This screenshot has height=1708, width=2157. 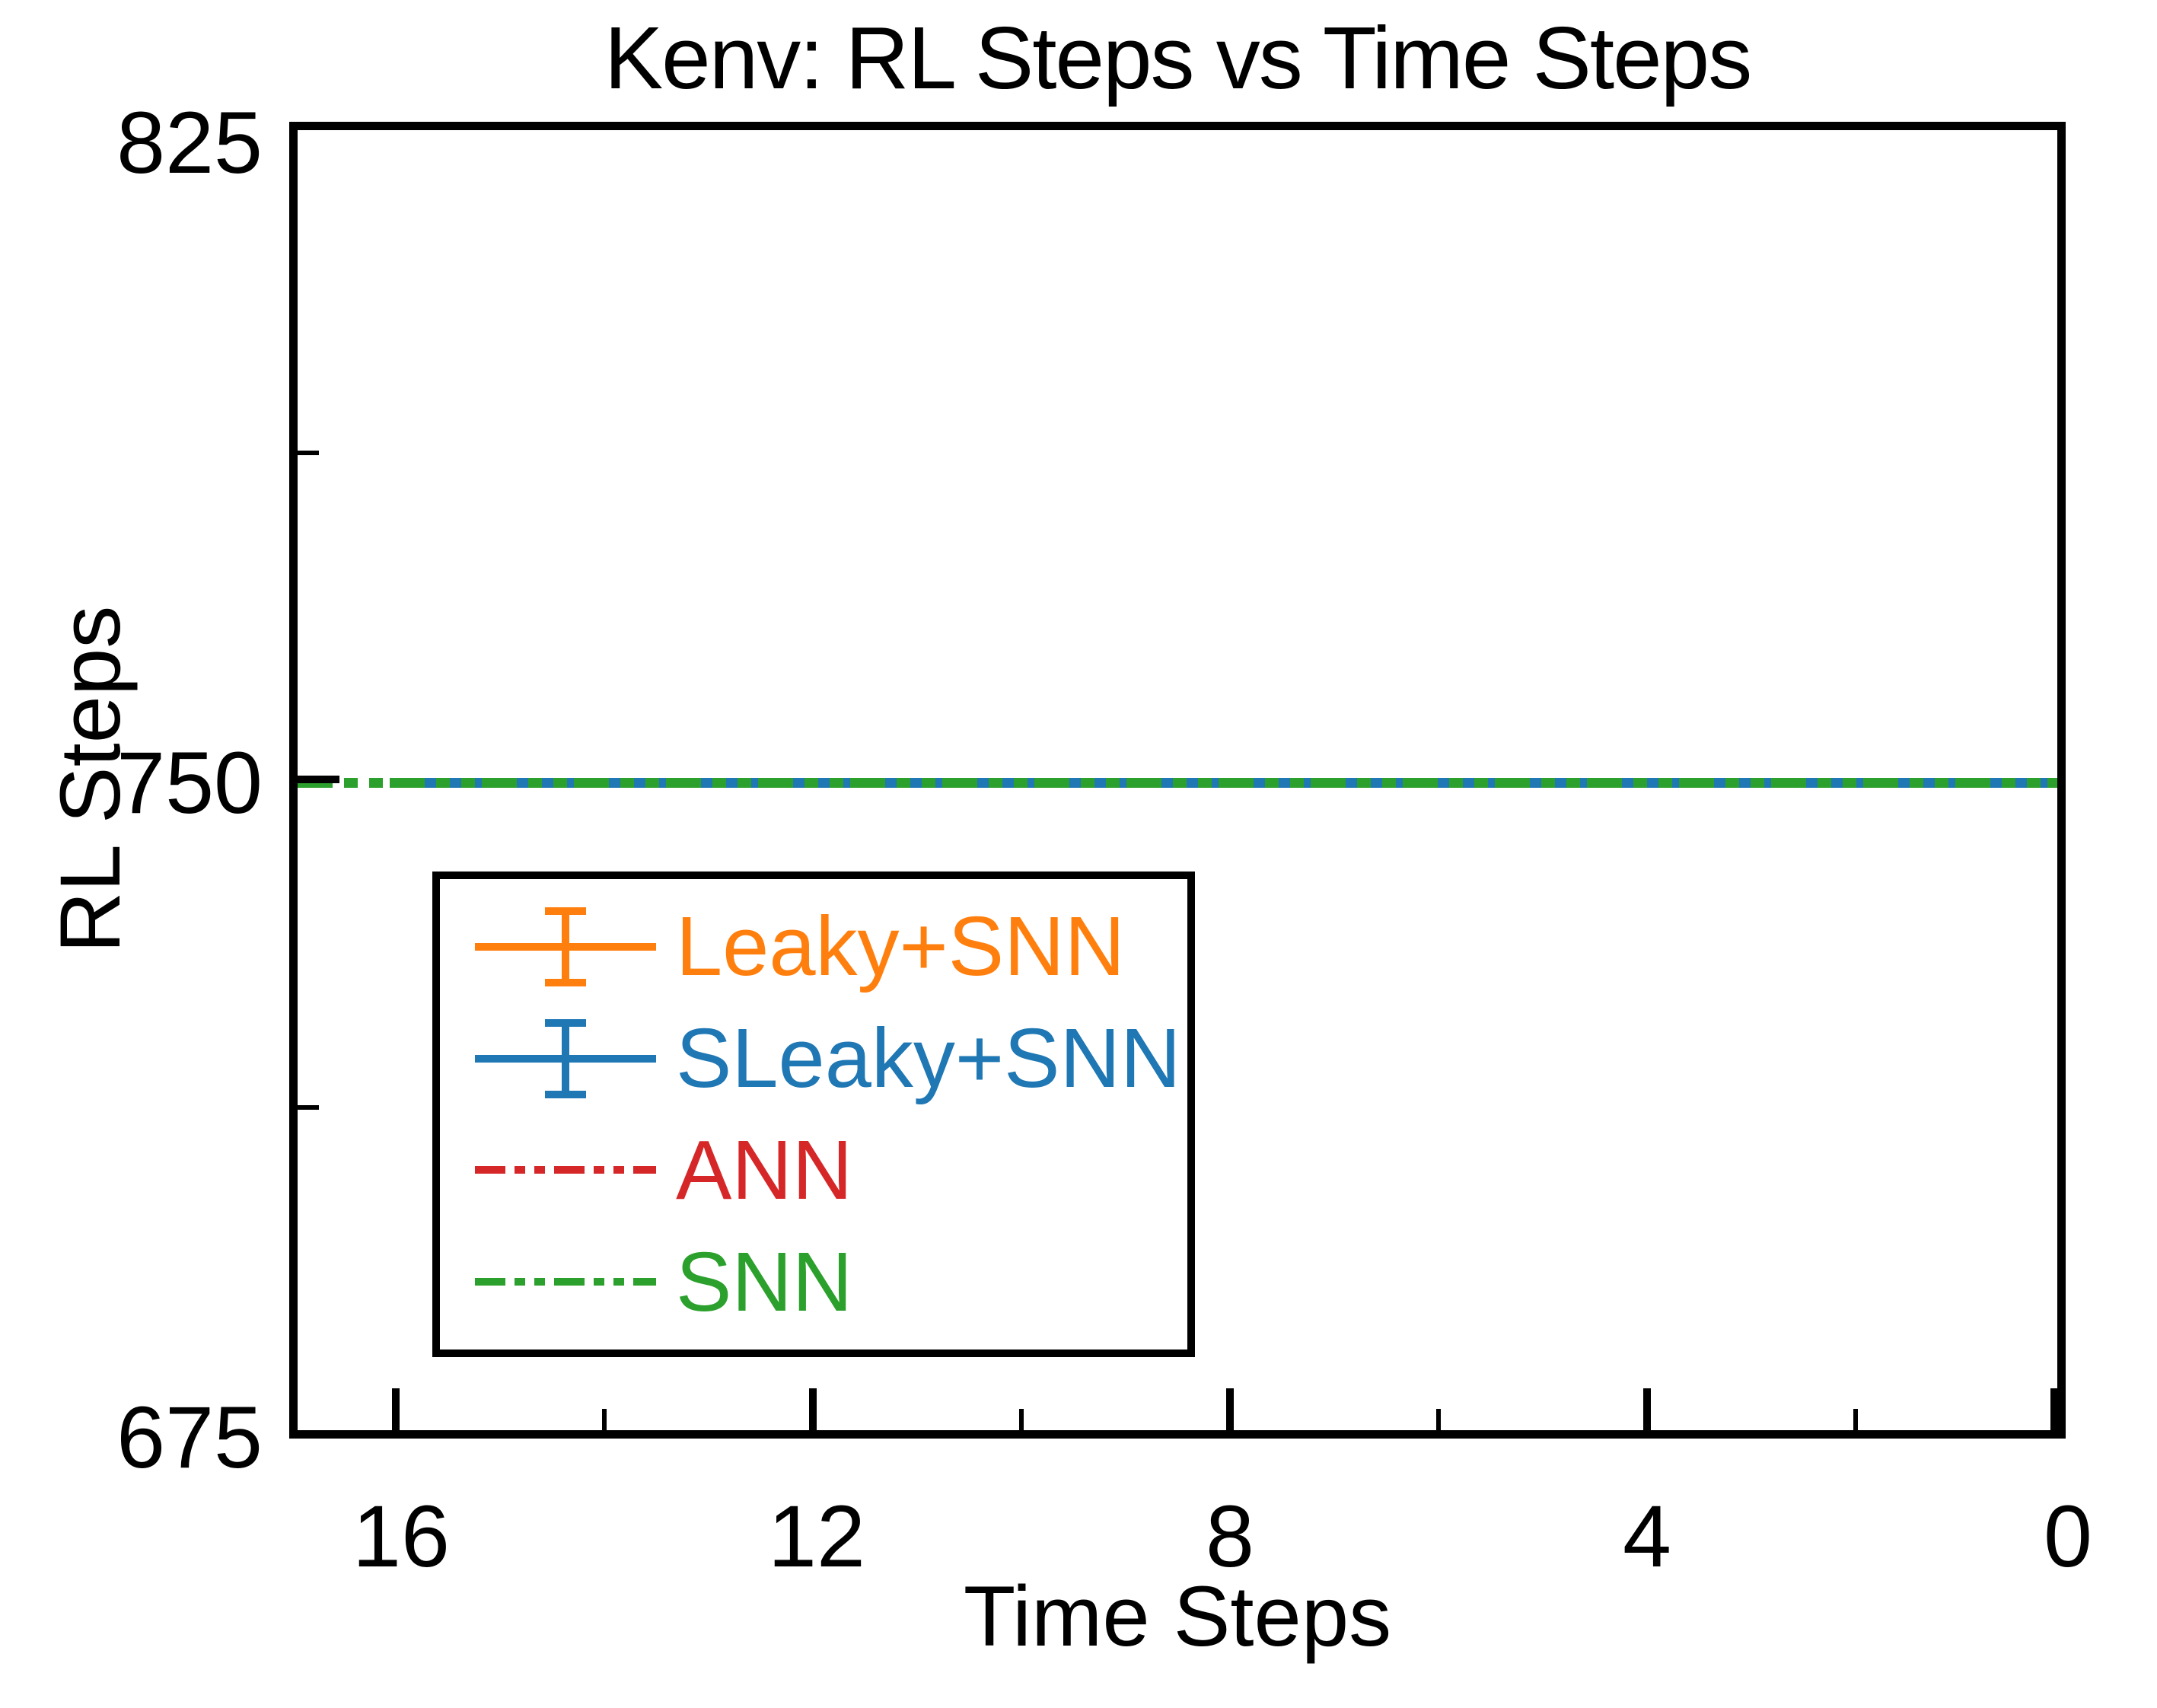 I want to click on y-tick-label-675: 675, so click(x=189, y=1438).